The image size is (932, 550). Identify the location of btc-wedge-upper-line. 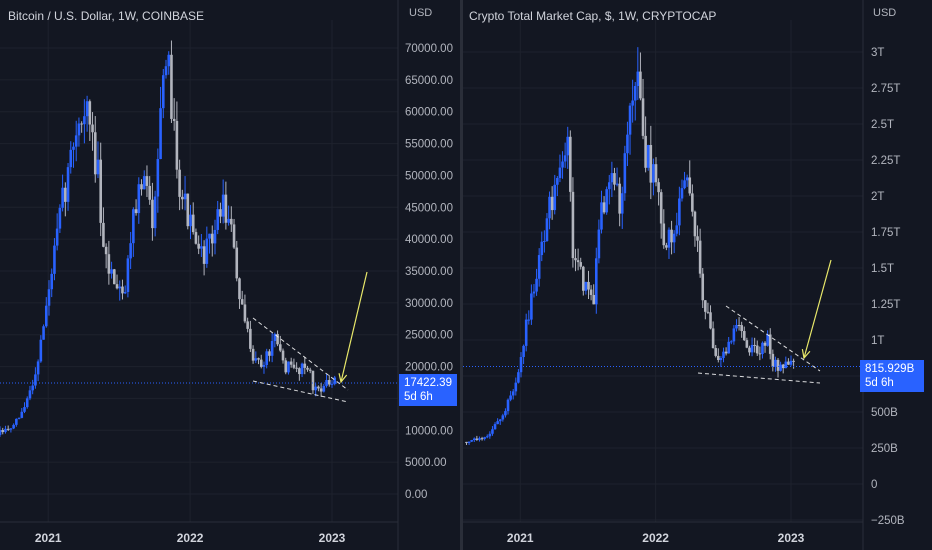
(300, 354).